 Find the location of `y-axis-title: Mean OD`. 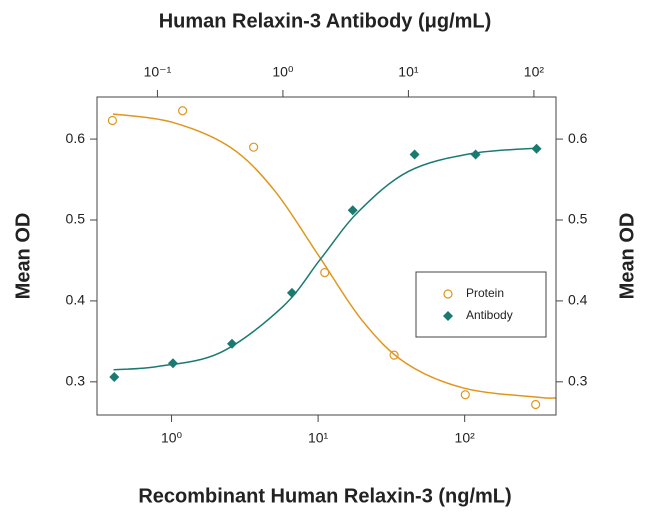

y-axis-title: Mean OD is located at coordinates (23, 256).